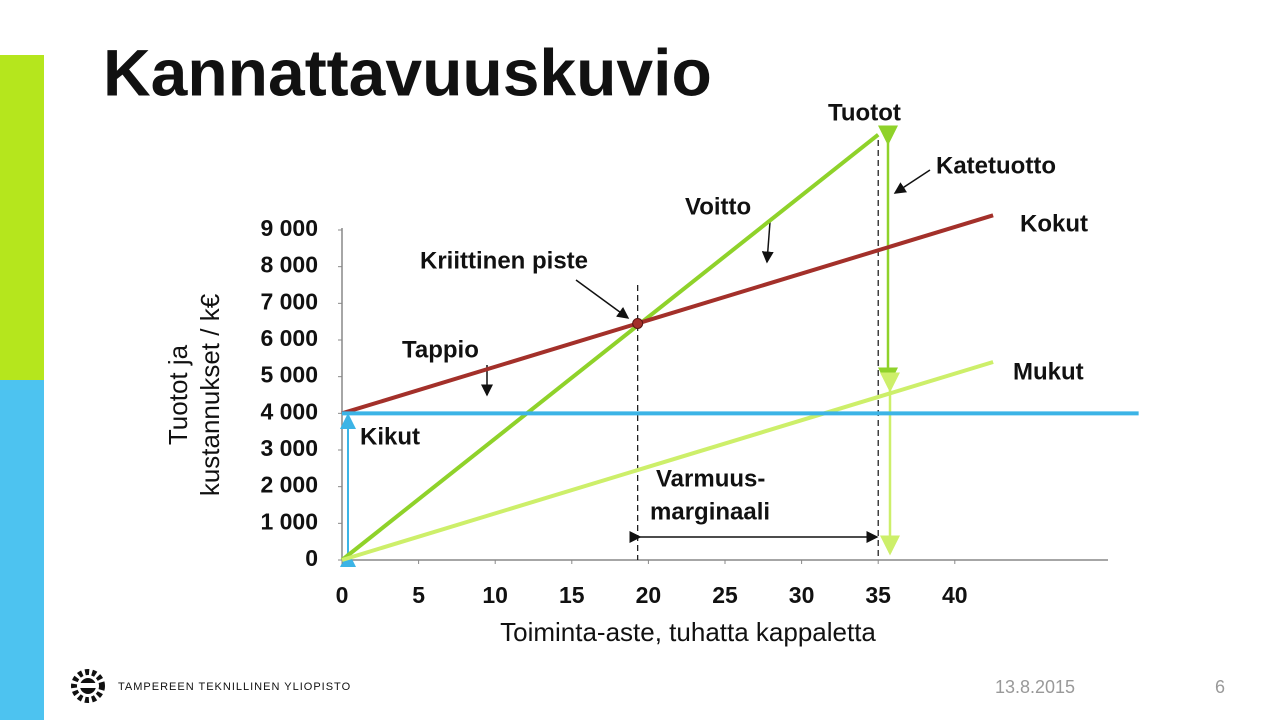 This screenshot has height=725, width=1280. Describe the element at coordinates (407, 72) in the screenshot. I see `slide-title: Kannattavuuskuvio` at that location.